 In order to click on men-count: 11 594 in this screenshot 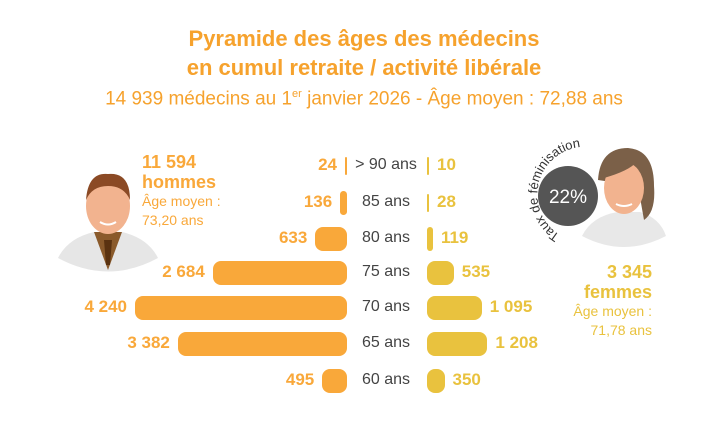, I will do `click(169, 162)`.